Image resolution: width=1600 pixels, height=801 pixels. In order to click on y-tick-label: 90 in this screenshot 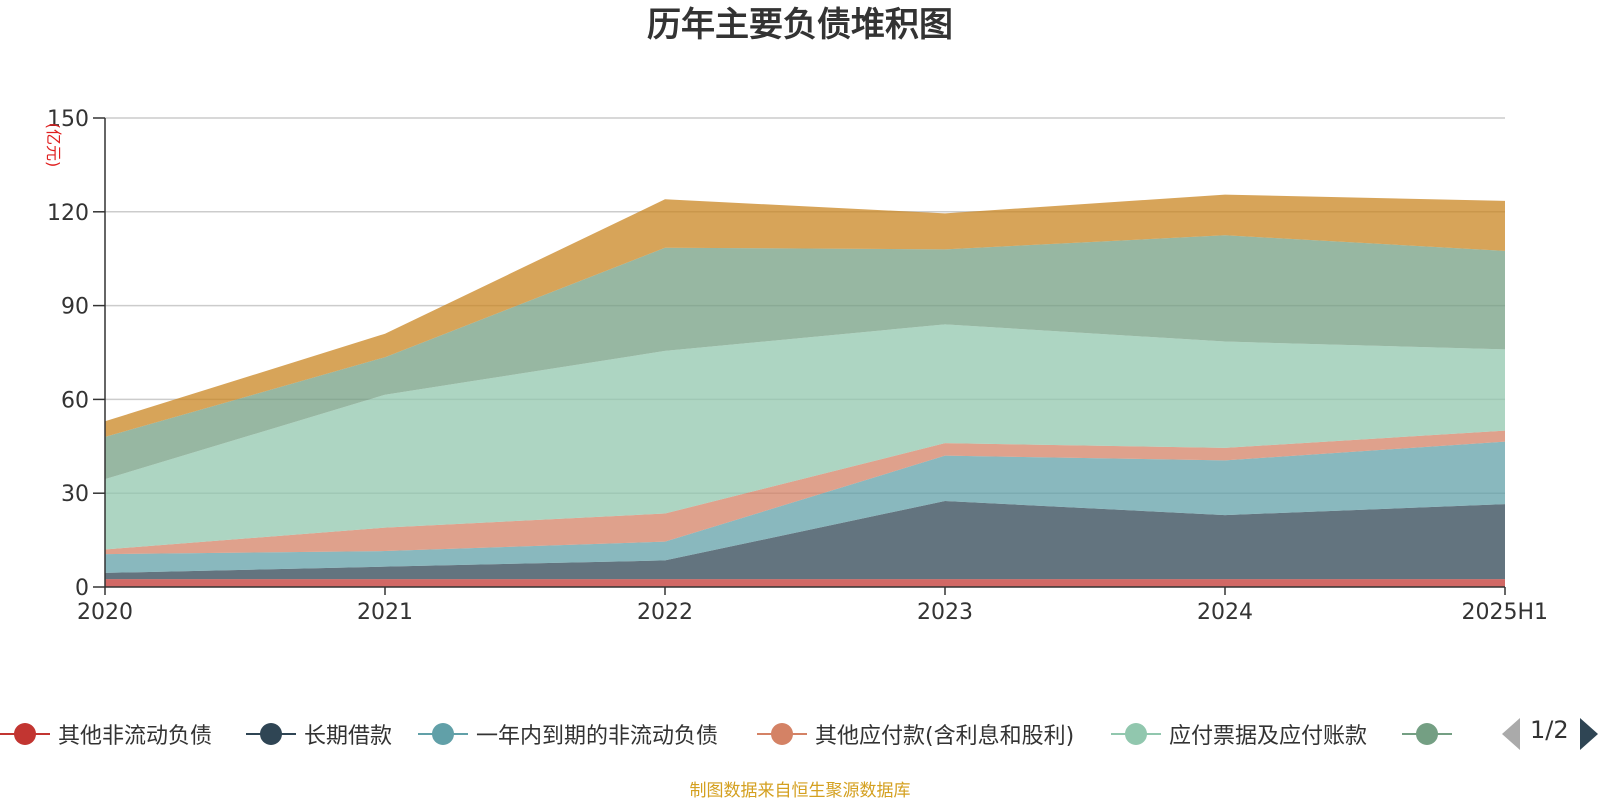, I will do `click(75, 307)`.